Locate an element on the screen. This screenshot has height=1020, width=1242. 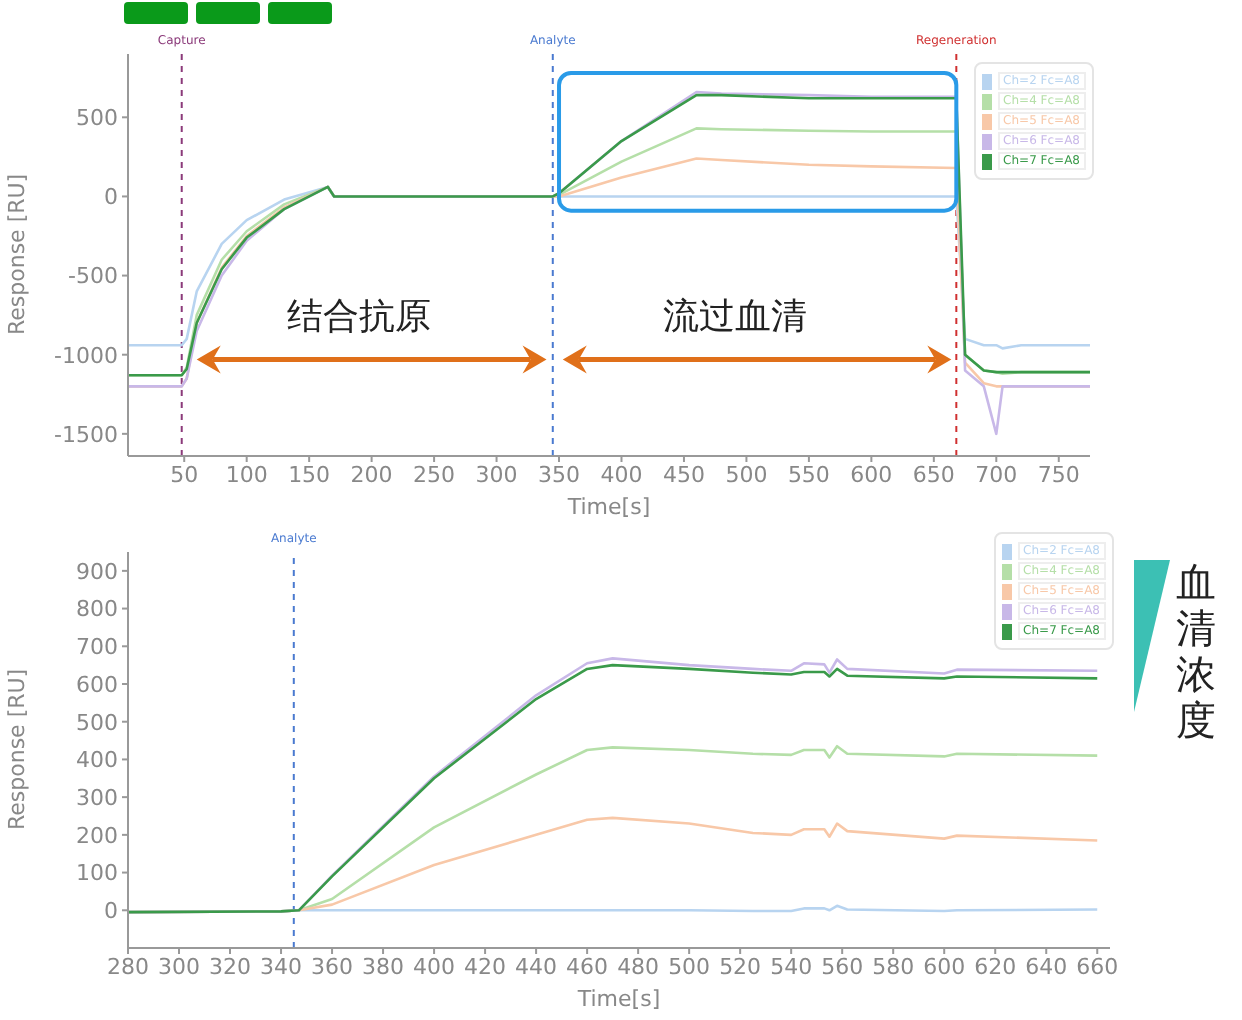
x-tick-label: 450 is located at coordinates (683, 474).